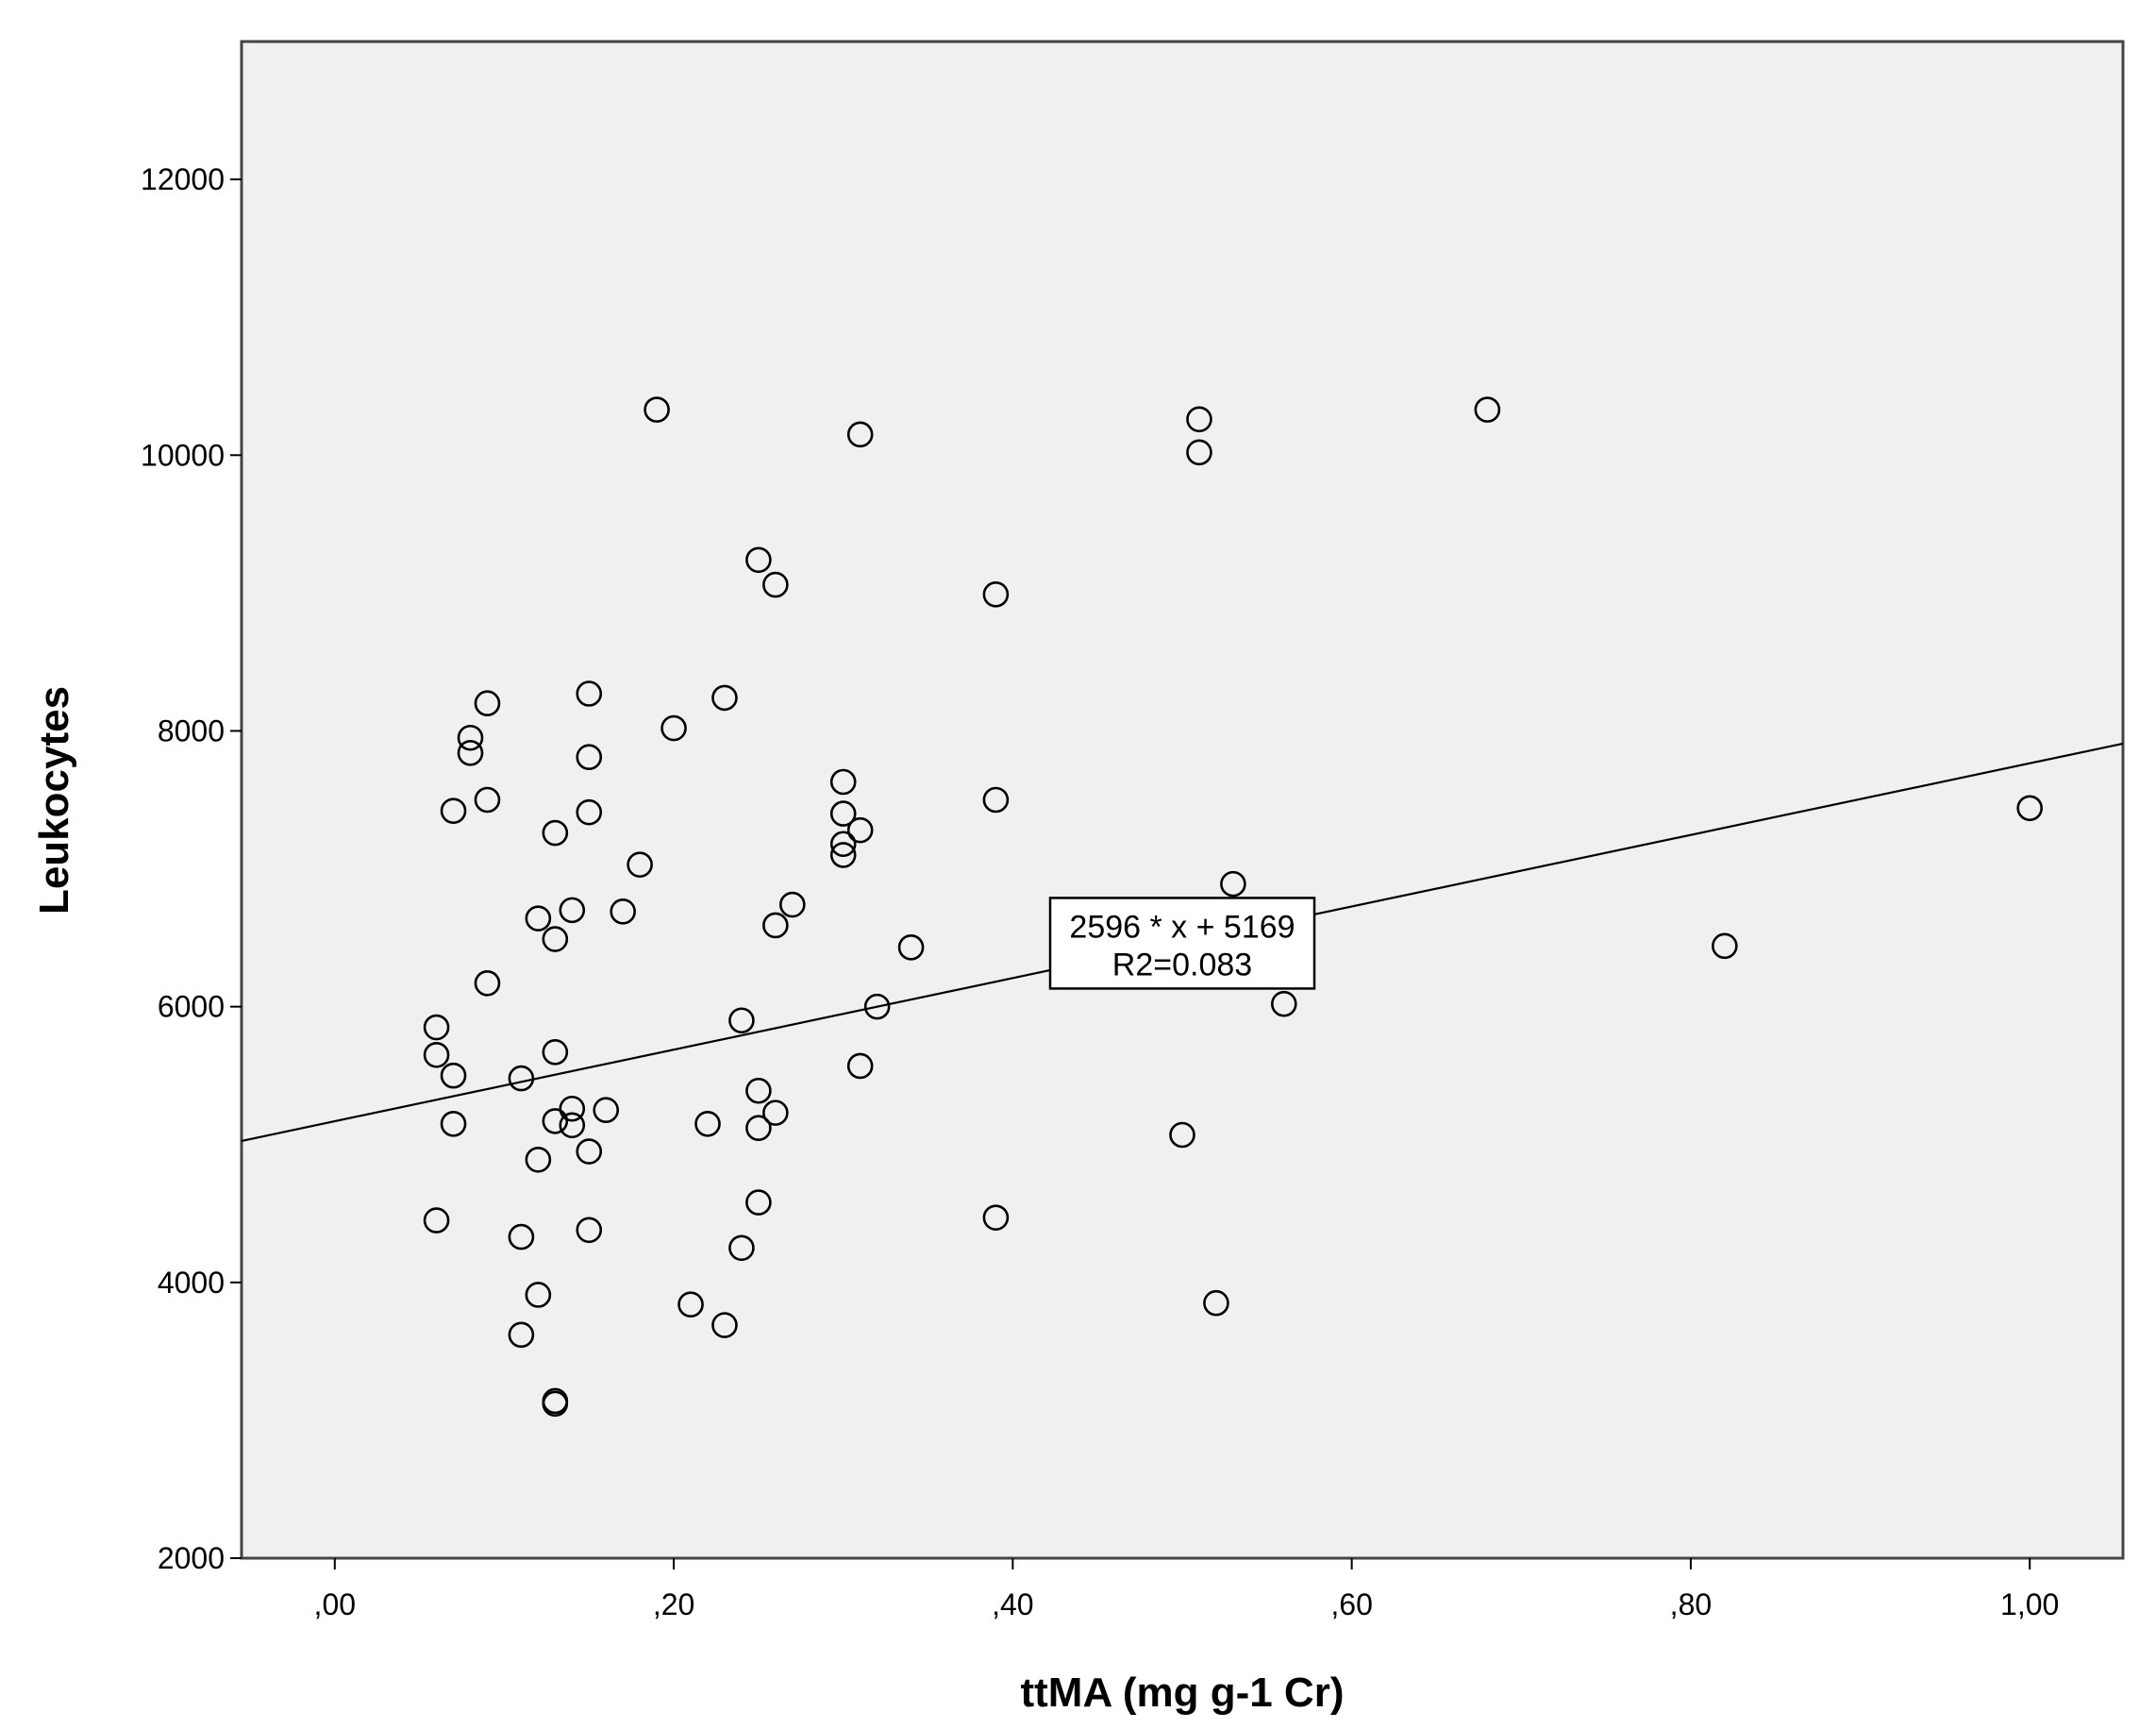  What do you see at coordinates (673, 1604) in the screenshot?
I see `x-tick-label: ,20` at bounding box center [673, 1604].